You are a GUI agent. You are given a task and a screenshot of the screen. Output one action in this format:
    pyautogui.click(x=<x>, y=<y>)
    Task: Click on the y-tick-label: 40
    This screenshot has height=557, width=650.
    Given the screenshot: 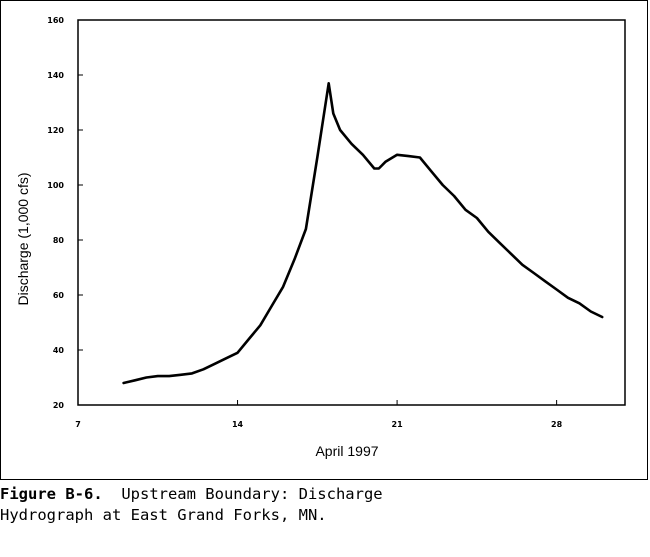 What is the action you would take?
    pyautogui.click(x=59, y=350)
    